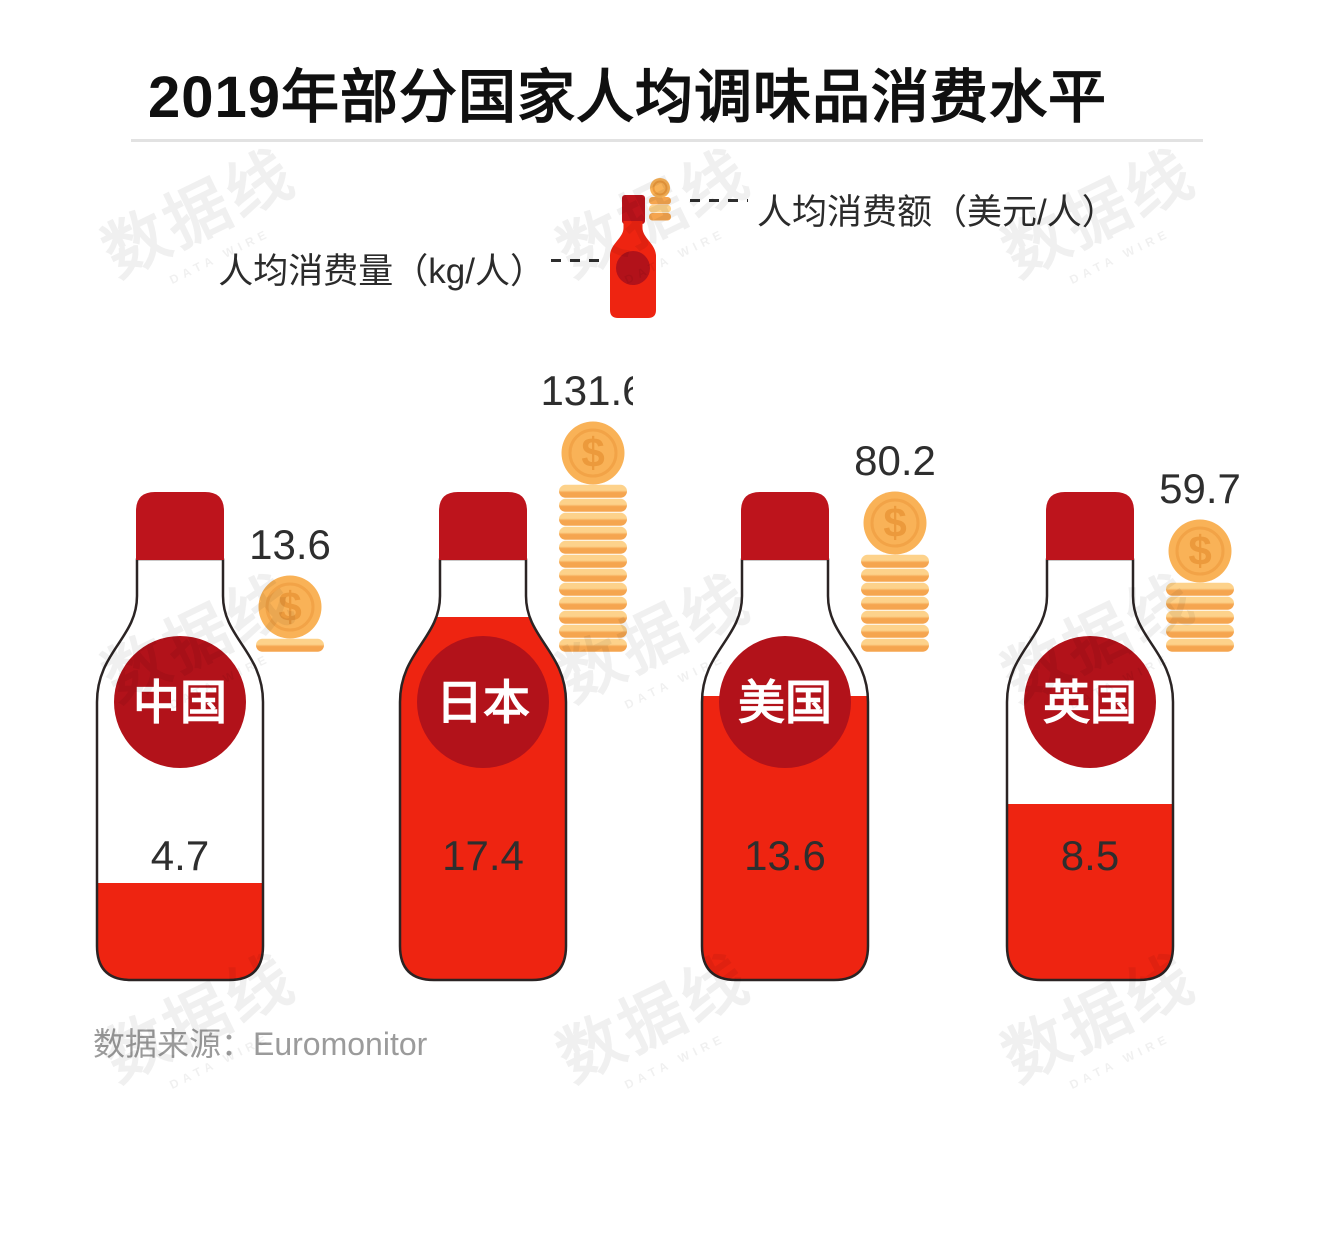  Describe the element at coordinates (633, 209) in the screenshot. I see `legend-cap` at that location.